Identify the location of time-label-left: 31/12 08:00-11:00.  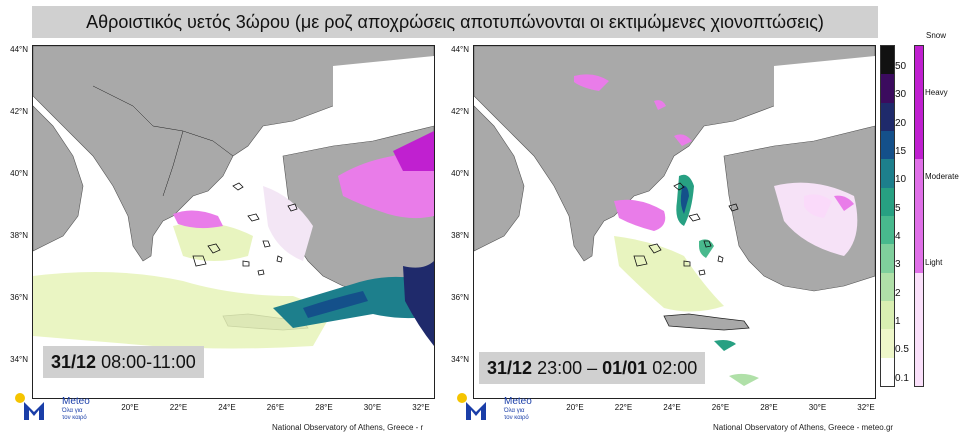
(123, 362).